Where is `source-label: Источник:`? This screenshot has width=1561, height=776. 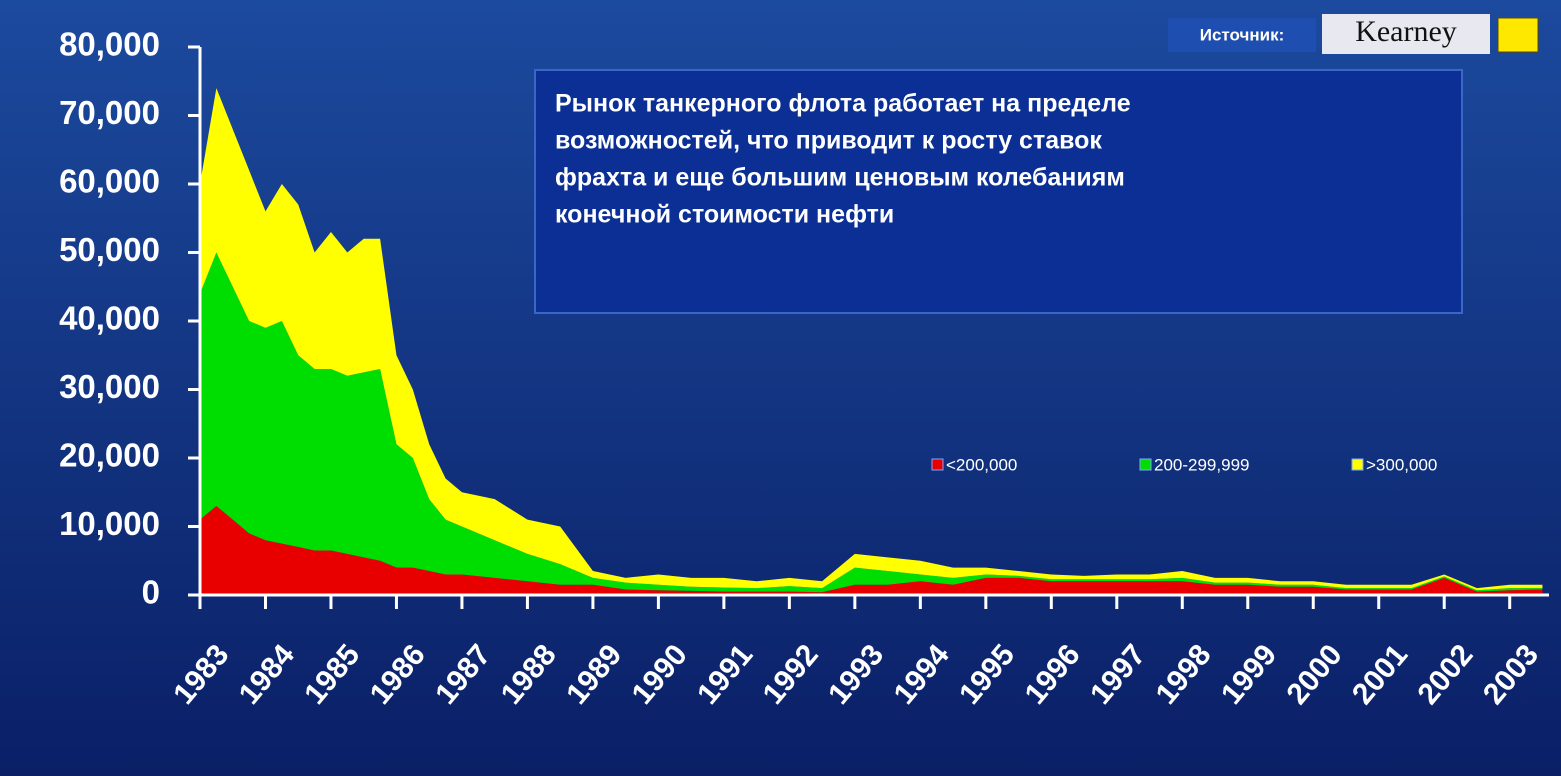
source-label: Источник: is located at coordinates (1242, 34).